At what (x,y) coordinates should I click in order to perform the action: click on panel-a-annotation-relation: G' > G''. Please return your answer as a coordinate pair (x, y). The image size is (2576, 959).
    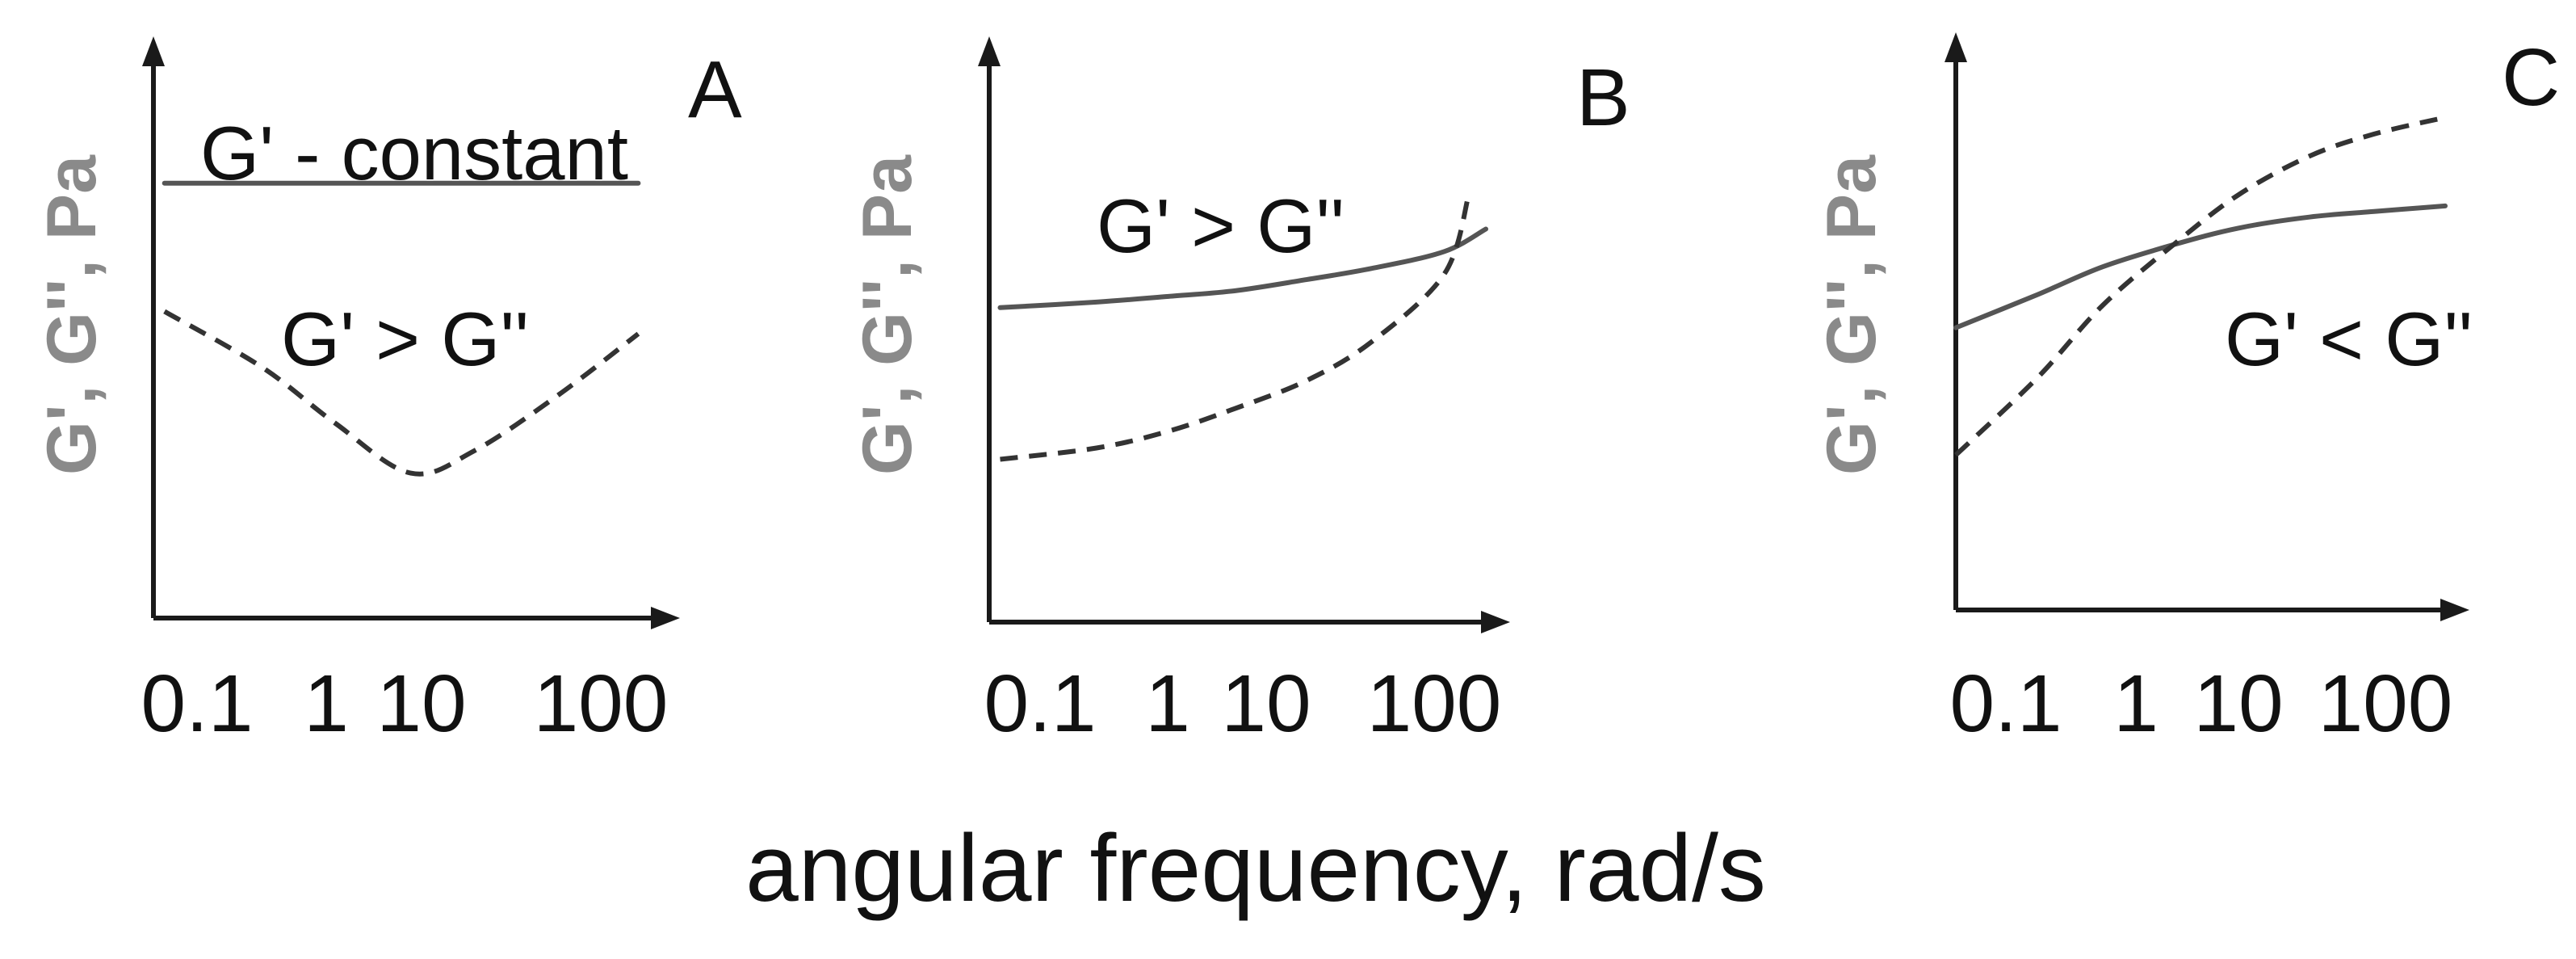
    Looking at the image, I should click on (405, 339).